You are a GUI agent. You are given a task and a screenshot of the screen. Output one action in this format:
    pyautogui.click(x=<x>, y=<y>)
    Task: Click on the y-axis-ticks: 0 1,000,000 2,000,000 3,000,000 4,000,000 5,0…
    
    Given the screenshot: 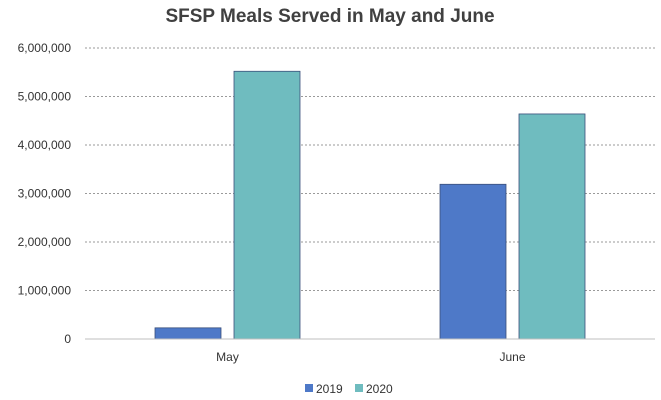 What is the action you would take?
    pyautogui.click(x=45, y=193)
    